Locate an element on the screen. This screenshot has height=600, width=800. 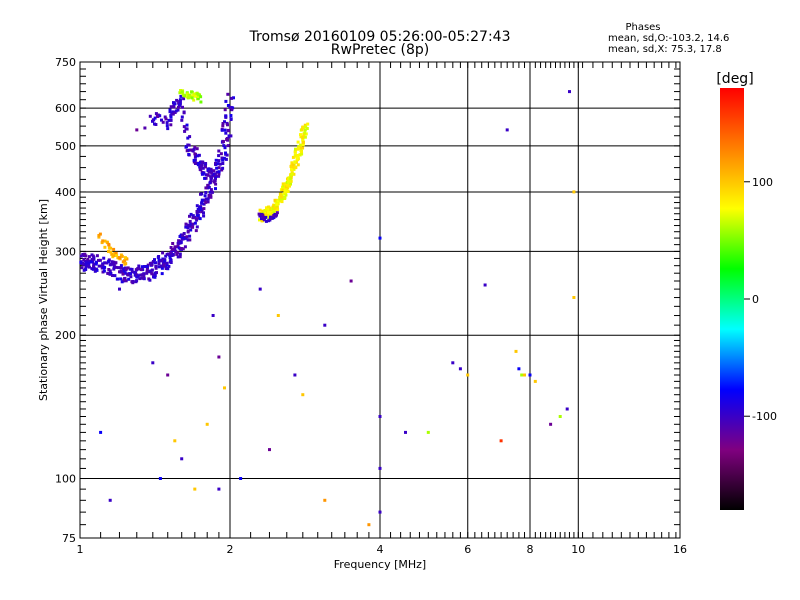
y-tick-label: 75 is located at coordinates (69, 538).